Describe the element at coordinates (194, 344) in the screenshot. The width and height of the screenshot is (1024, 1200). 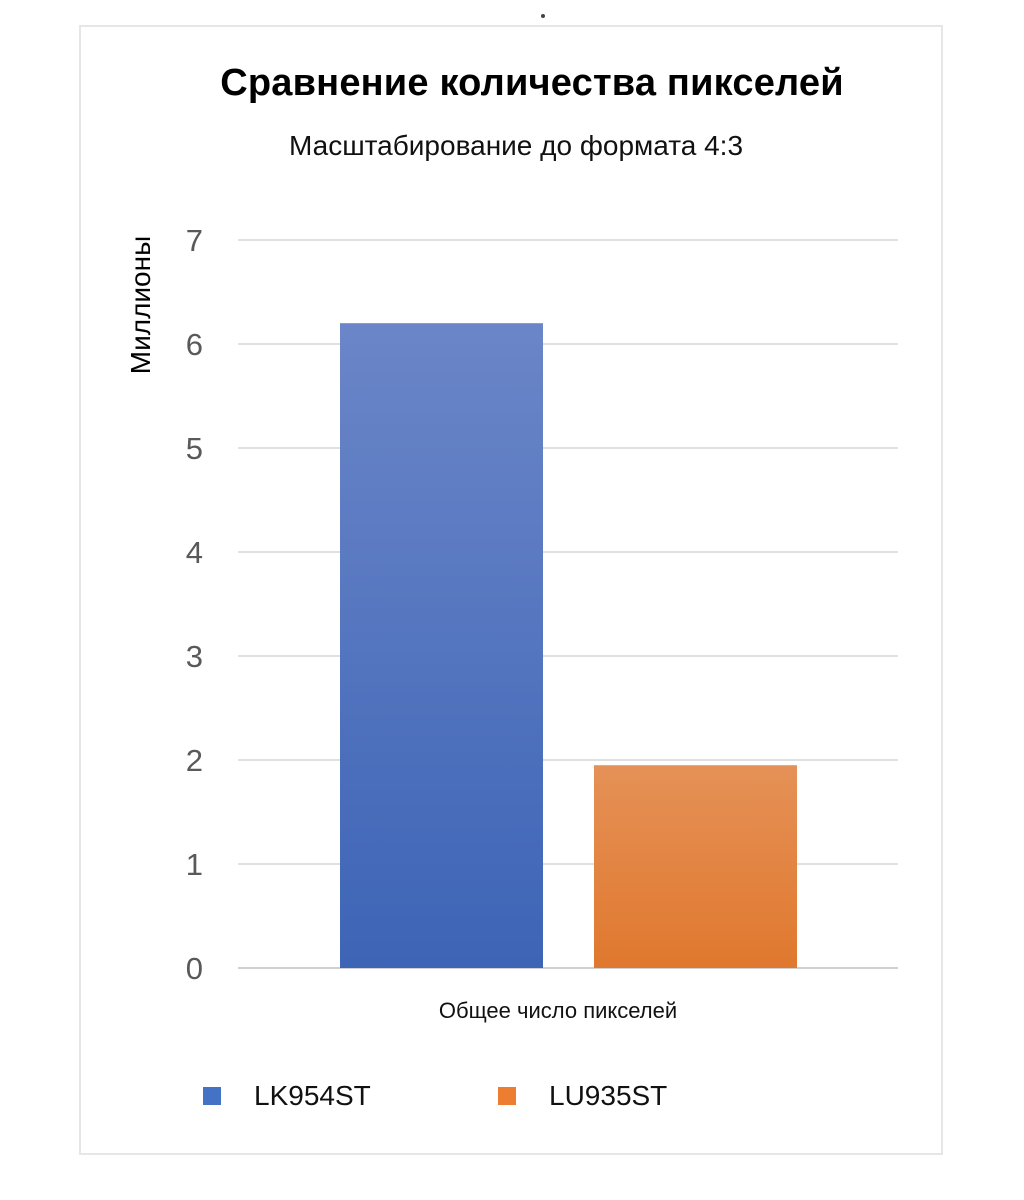
I see `y-tick-label-6: 6` at that location.